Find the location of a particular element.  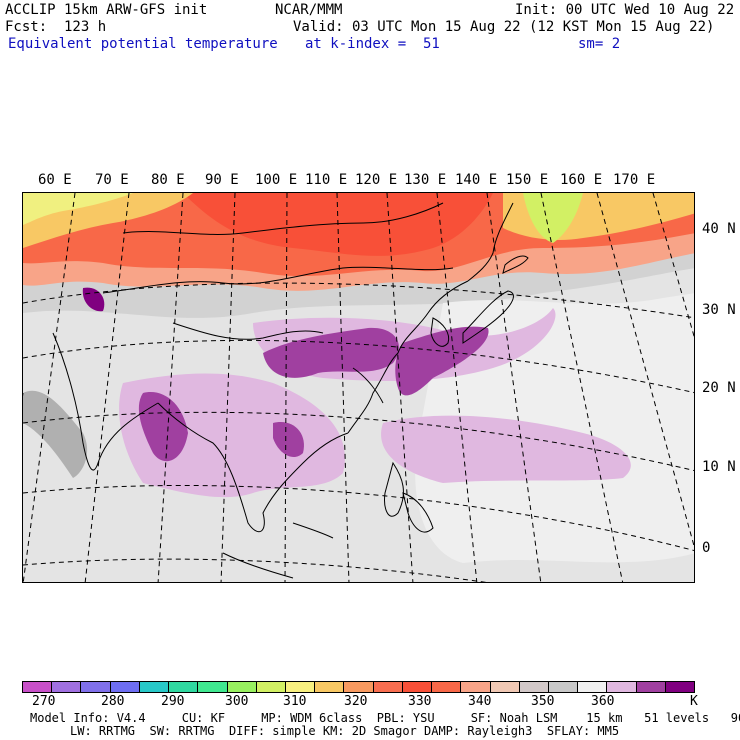

high-thetae-china is located at coordinates (331, 352).